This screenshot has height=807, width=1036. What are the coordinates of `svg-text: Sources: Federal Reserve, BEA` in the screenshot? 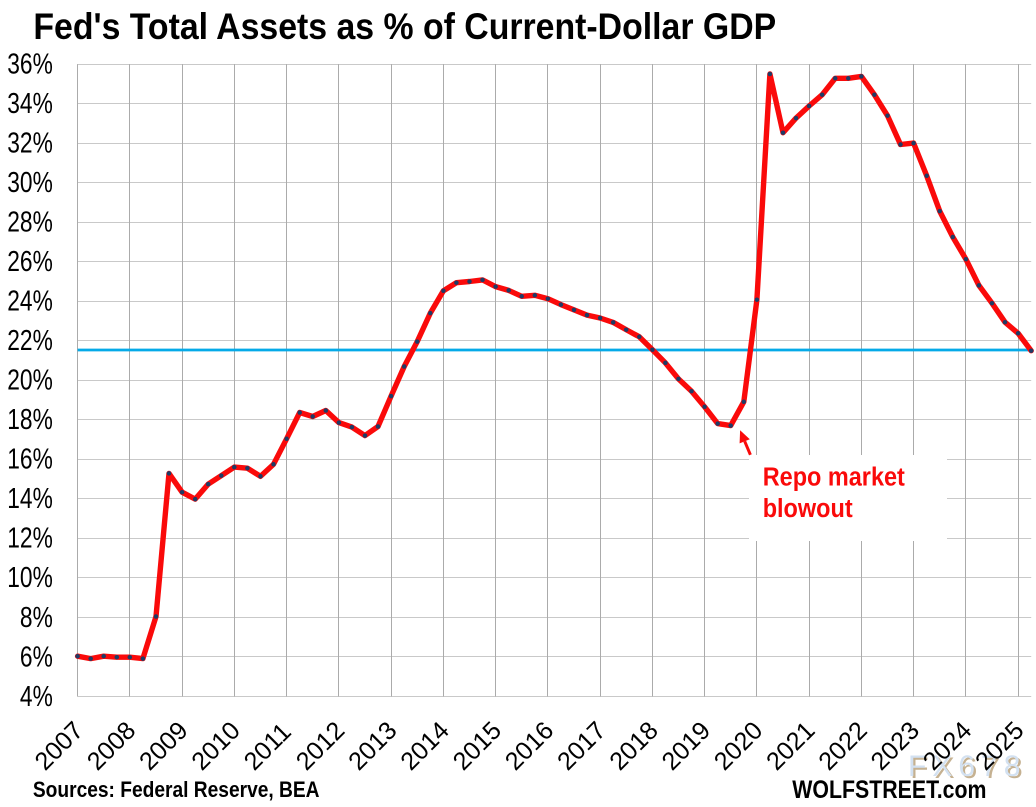 It's located at (176, 790).